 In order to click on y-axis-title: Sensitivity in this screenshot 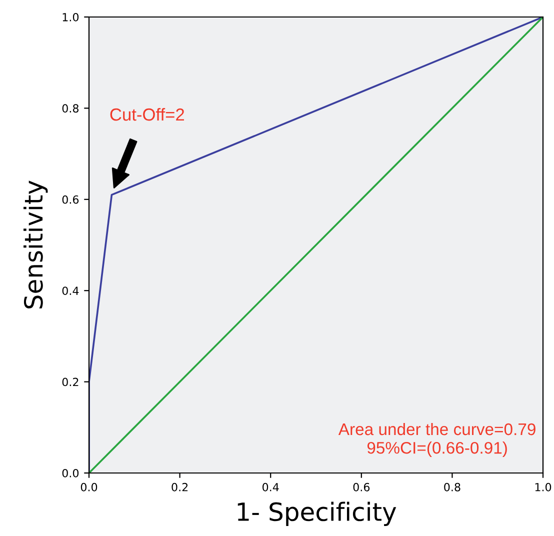, I will do `click(36, 244)`.